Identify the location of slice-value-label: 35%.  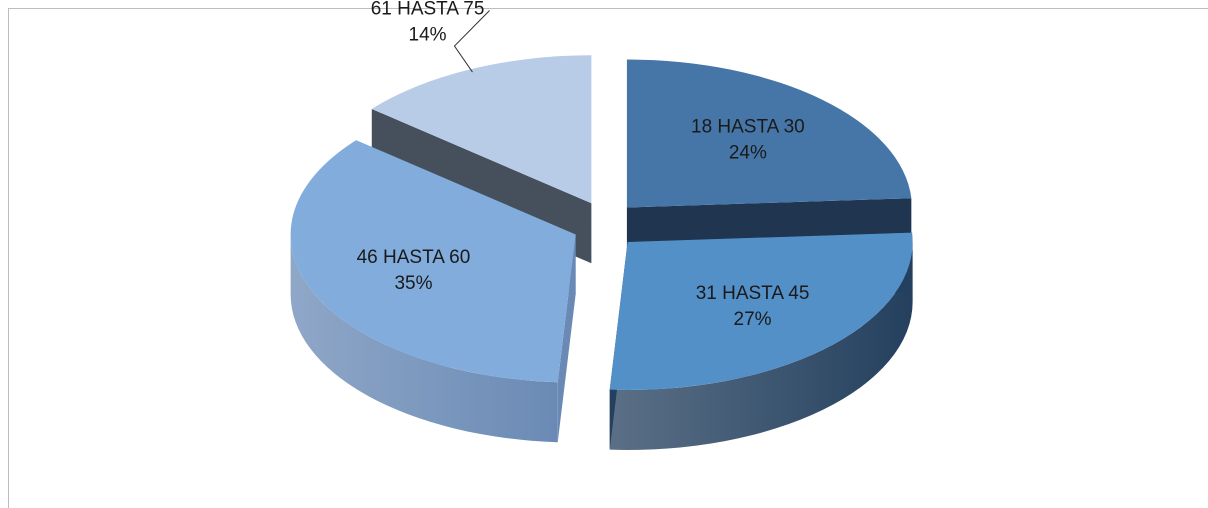
(413, 283).